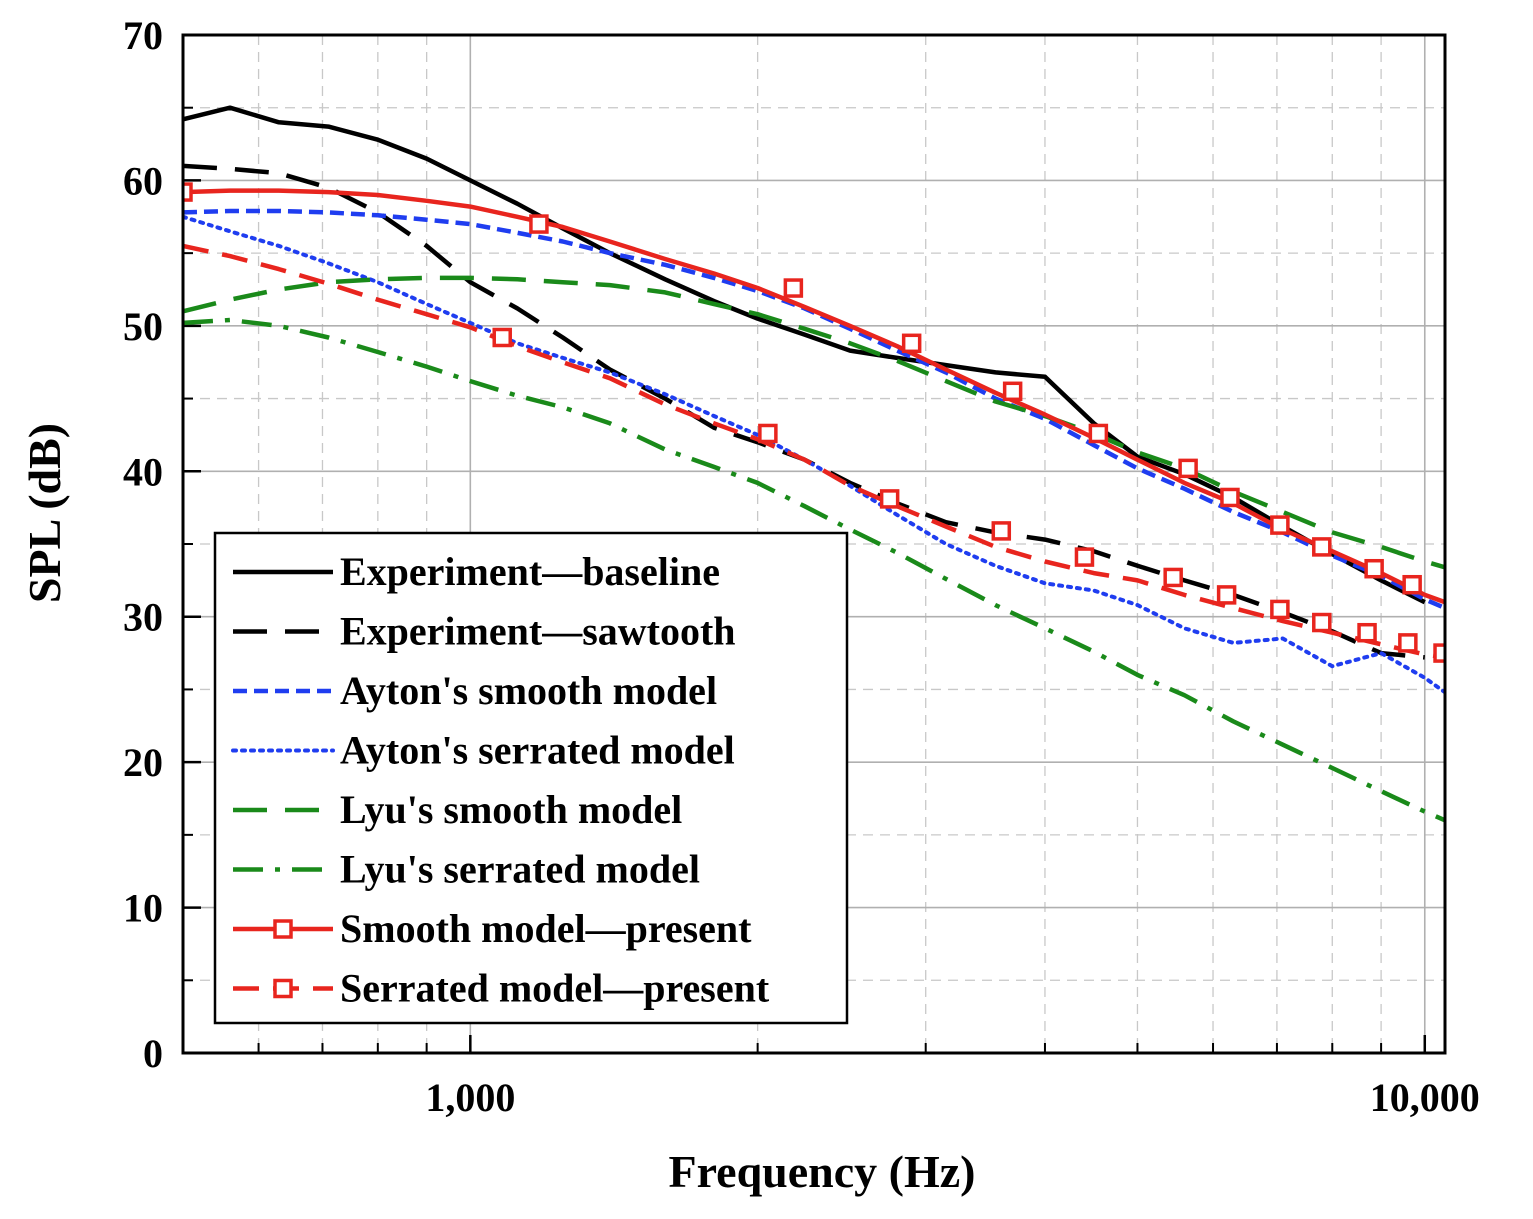  I want to click on legend-item: Ayton's smooth model, so click(475, 690).